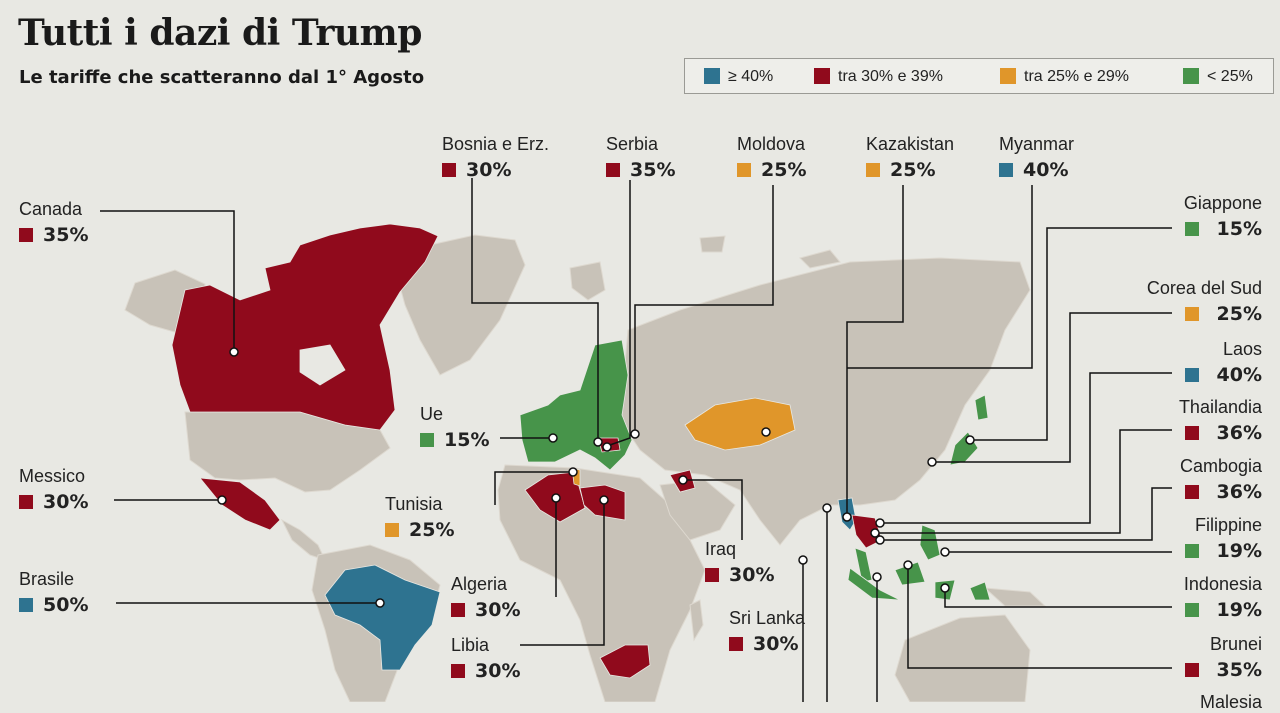 The height and width of the screenshot is (713, 1280). What do you see at coordinates (1223, 538) in the screenshot?
I see `label-filippine: Filippine 19%` at bounding box center [1223, 538].